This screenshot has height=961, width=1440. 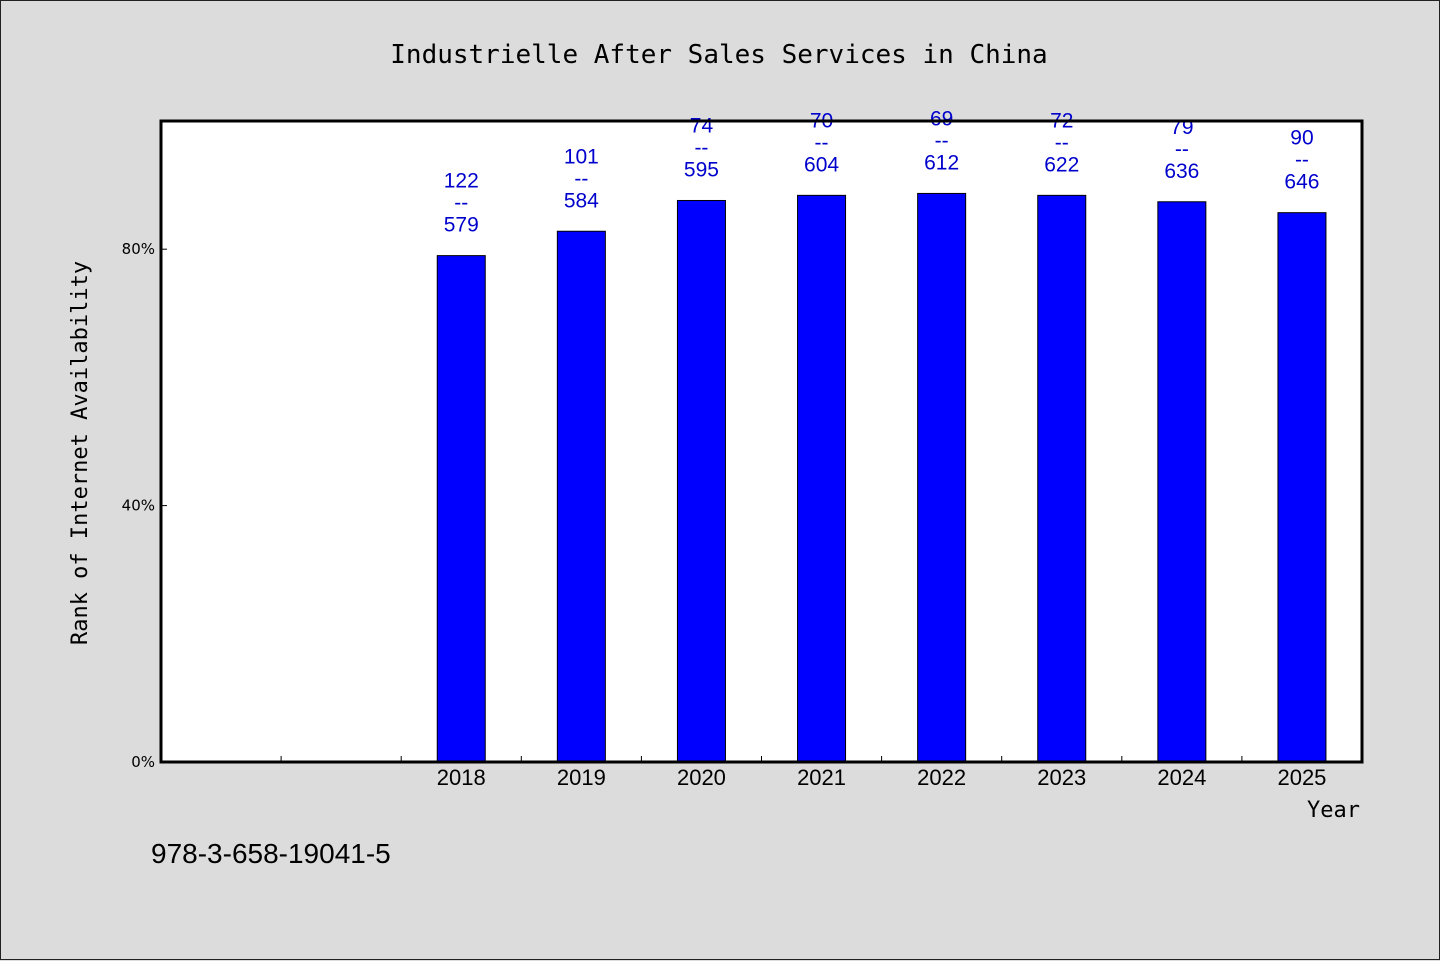 I want to click on y-axis: 0% 40% 80%, so click(x=144, y=505).